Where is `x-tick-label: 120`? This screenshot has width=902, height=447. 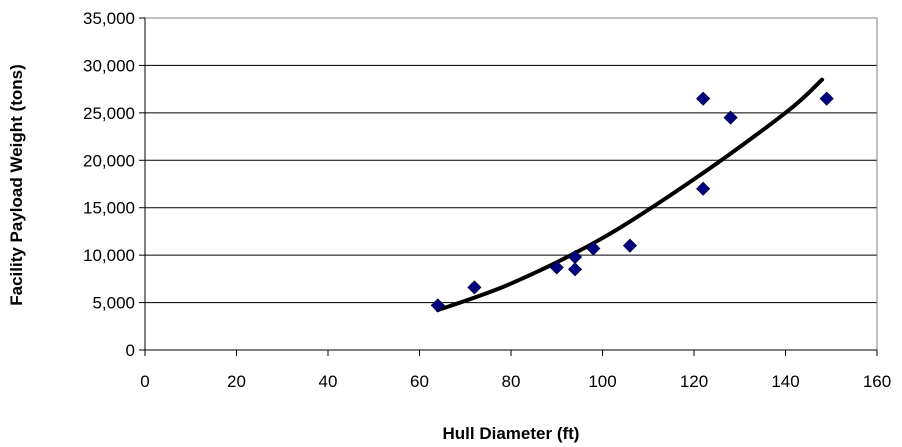
x-tick-label: 120 is located at coordinates (694, 381).